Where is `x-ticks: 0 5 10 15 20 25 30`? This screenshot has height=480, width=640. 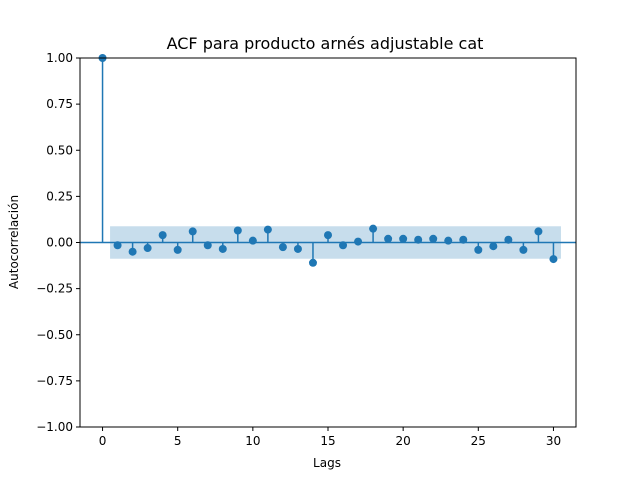 x-ticks: 0 5 10 15 20 25 30 is located at coordinates (330, 437).